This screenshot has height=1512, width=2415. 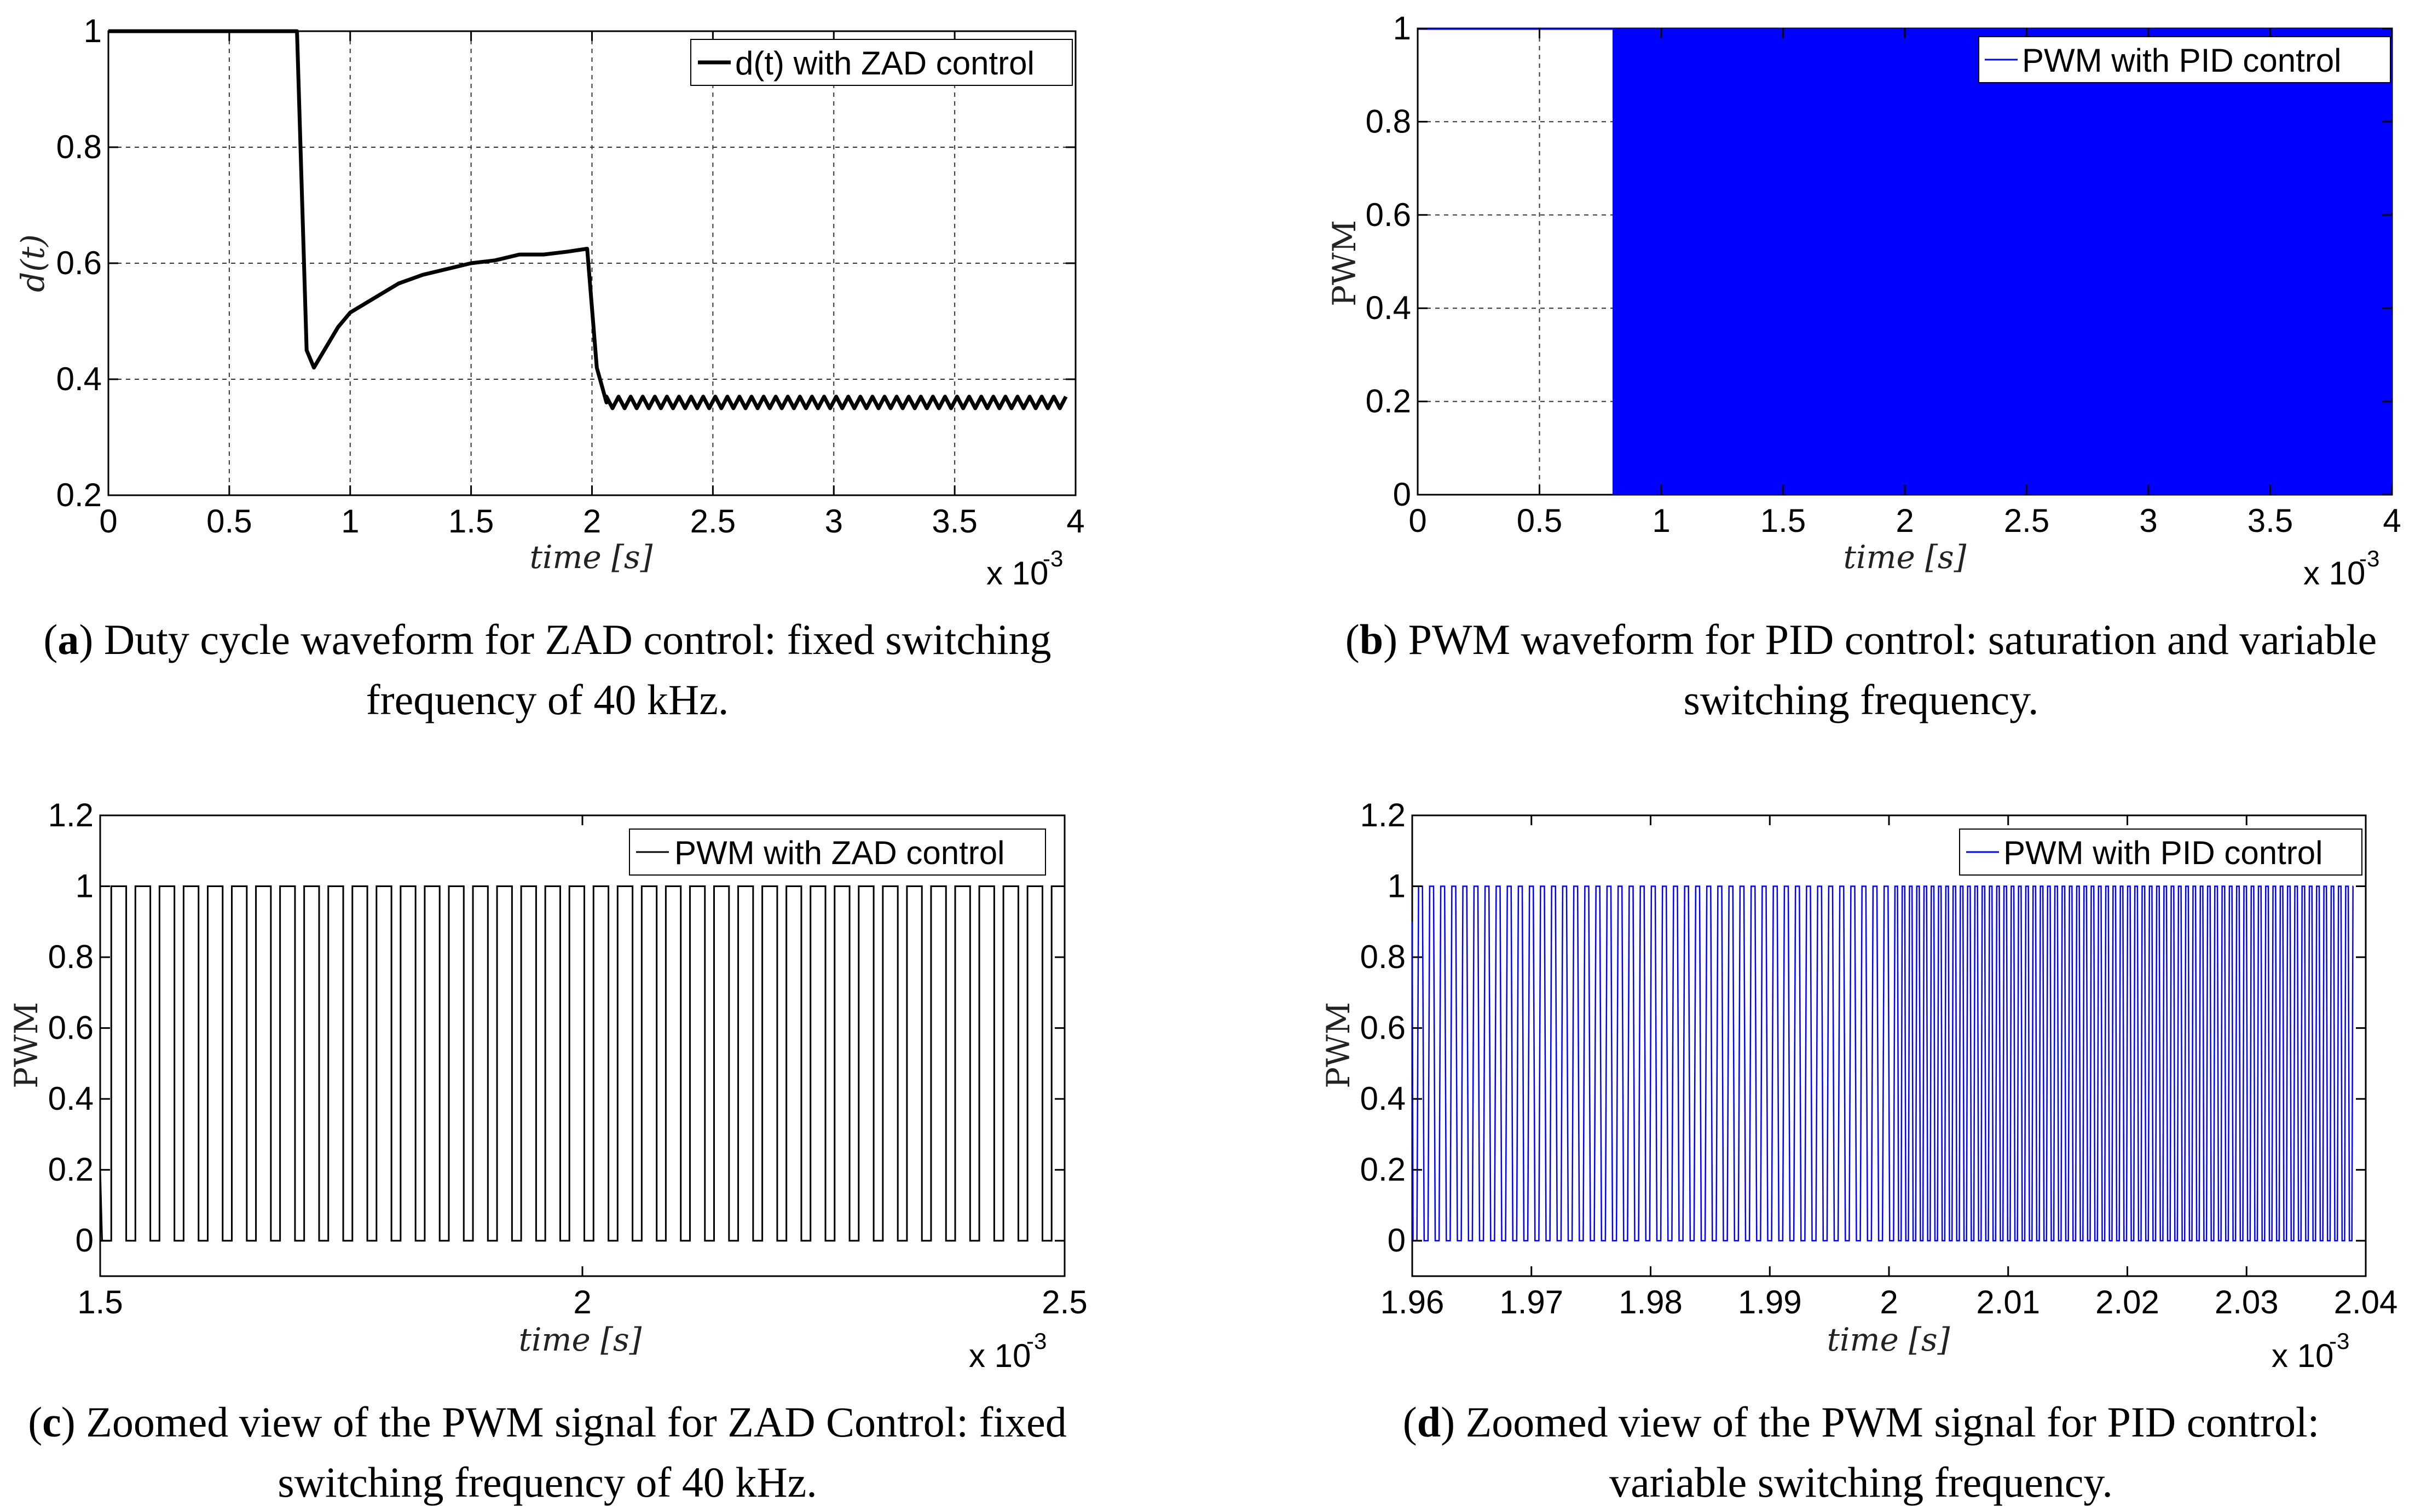 I want to click on panel-d-legend: PWM with PID control, so click(x=2160, y=852).